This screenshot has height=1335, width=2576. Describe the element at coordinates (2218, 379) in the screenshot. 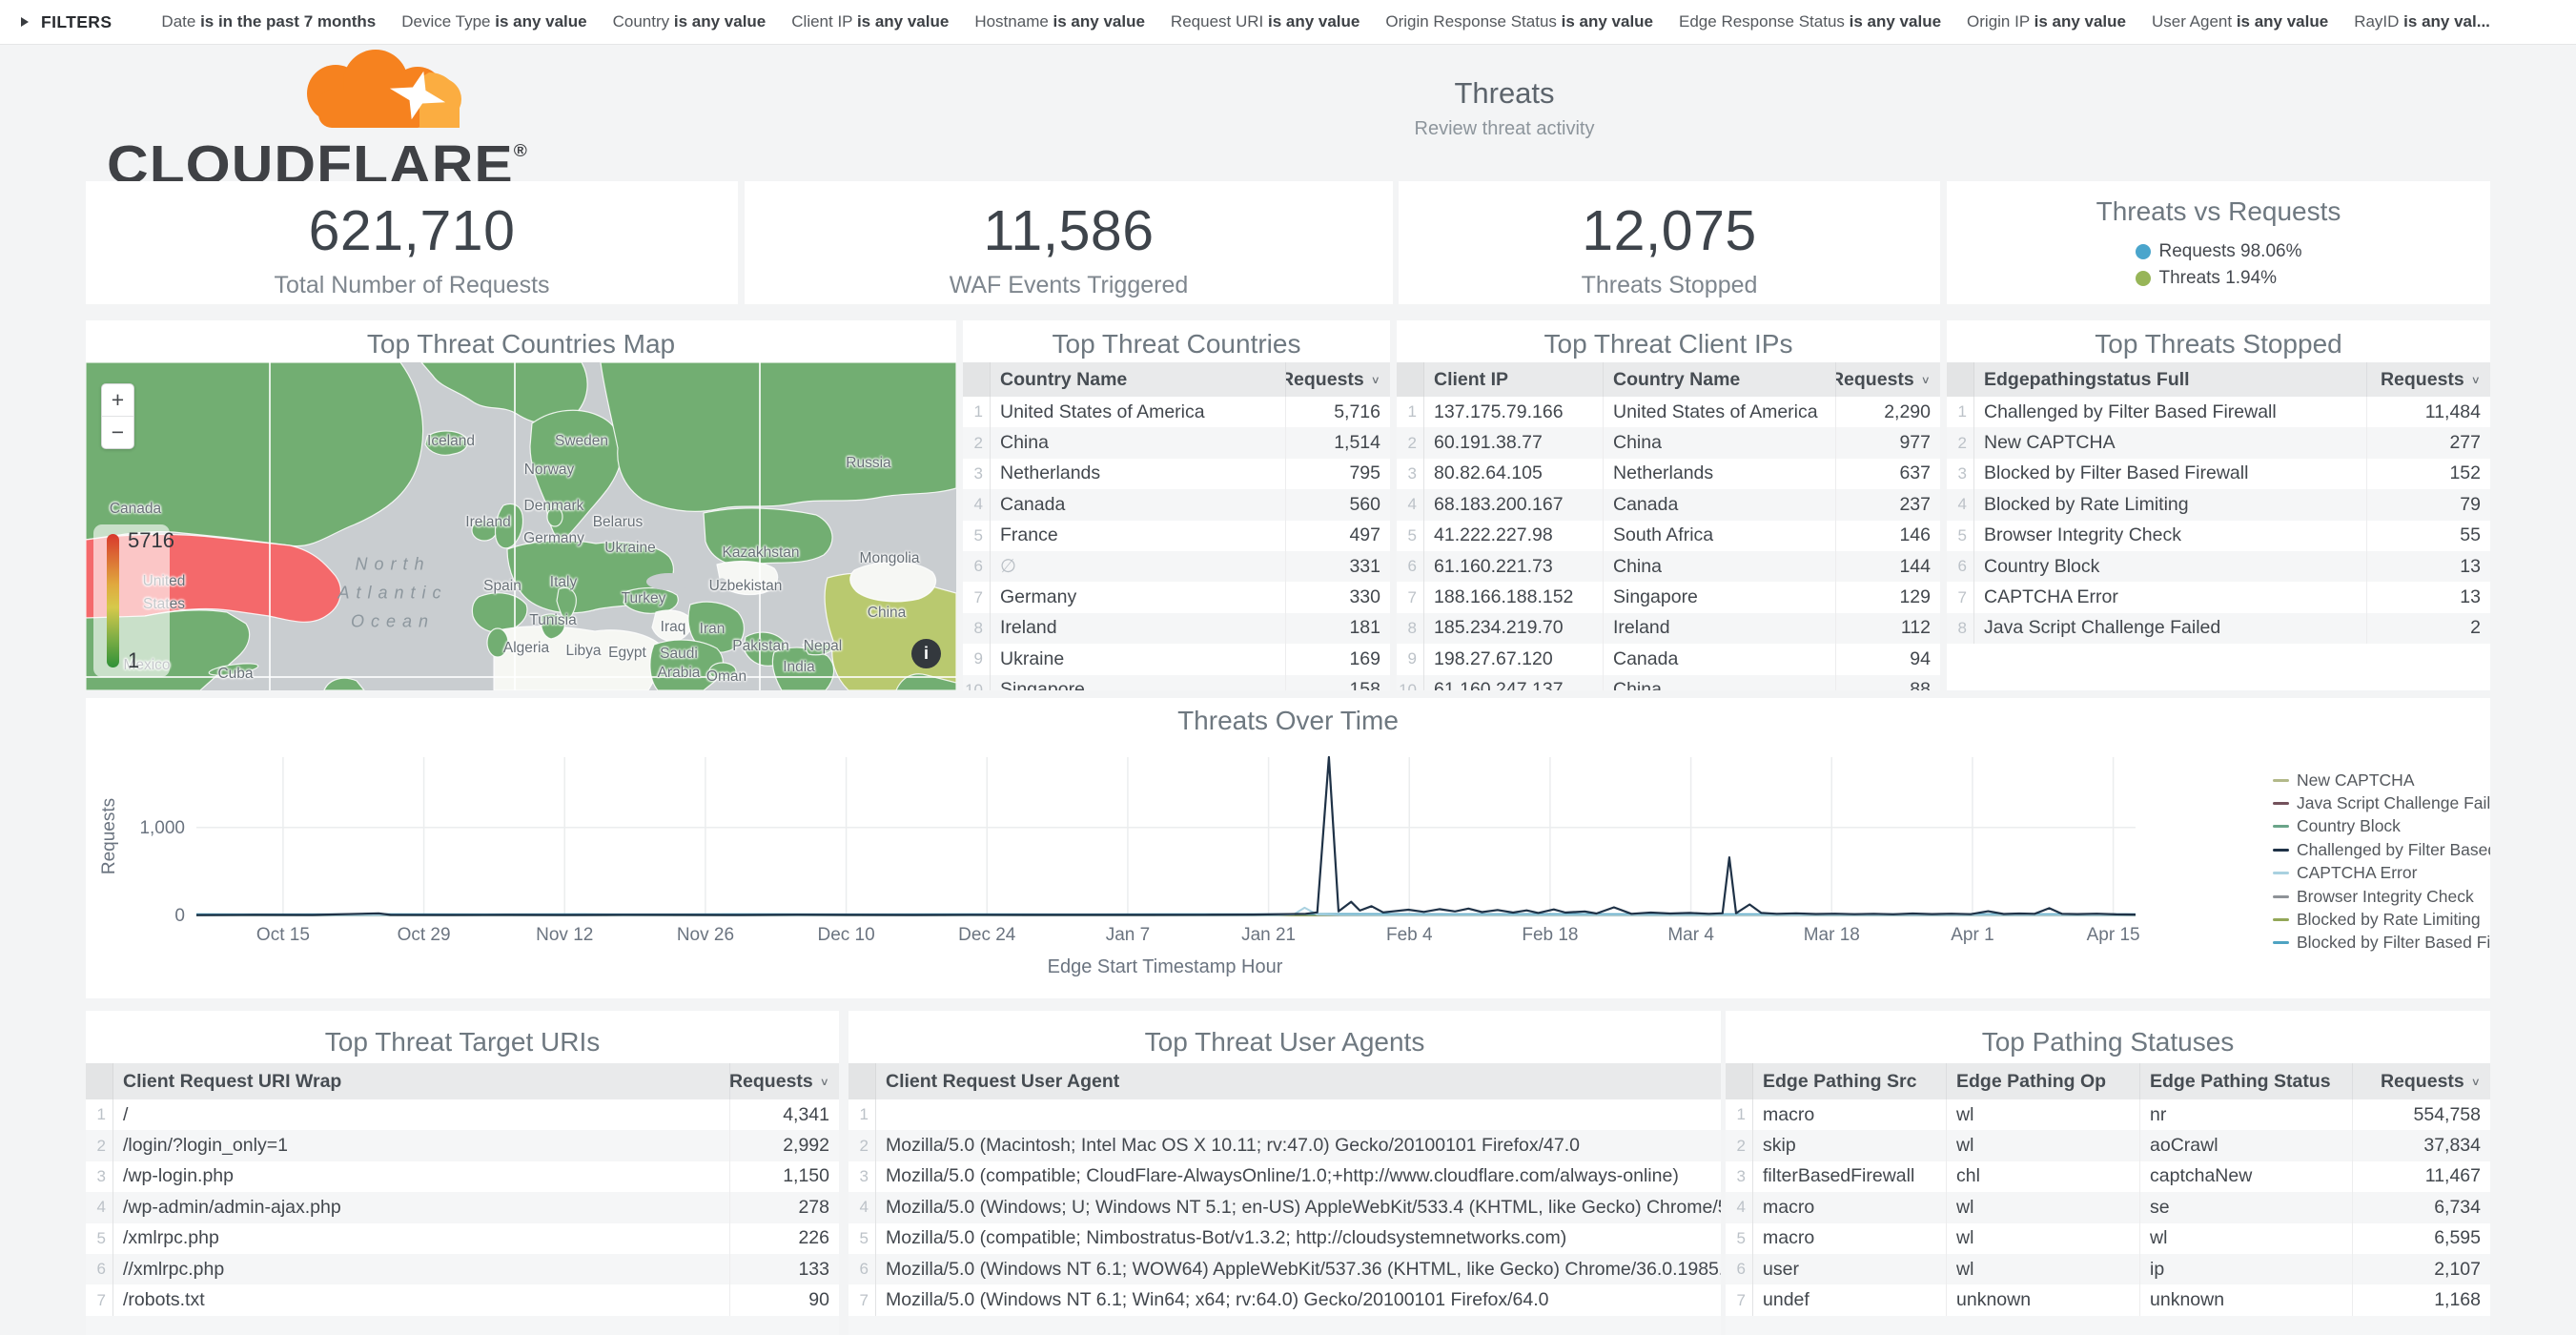

I see `table-header-row: Edgepathingstatus Full Requests ∨` at that location.